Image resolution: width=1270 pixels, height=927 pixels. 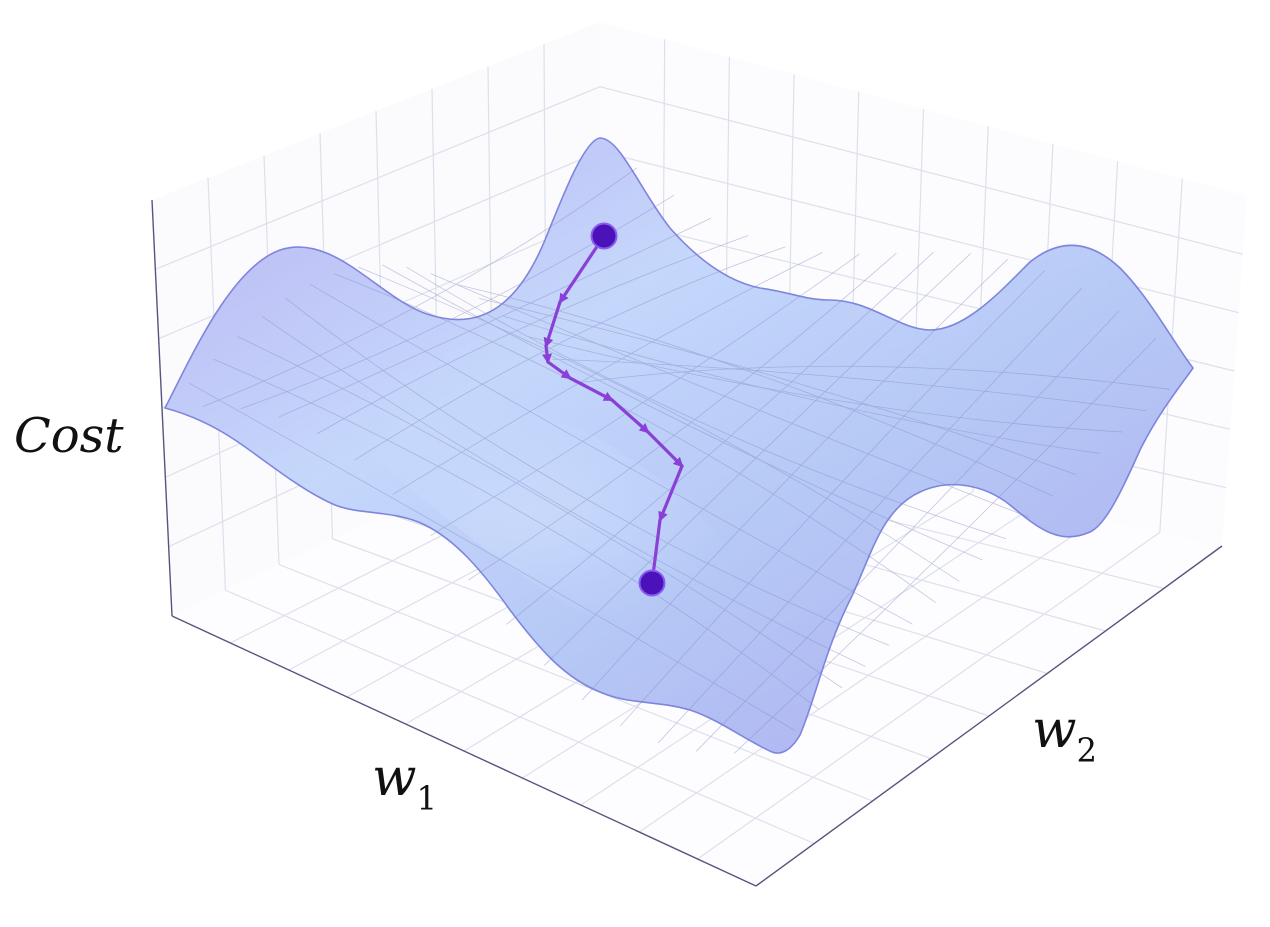 I want to click on w2-axis-label-base: w, so click(x=1054, y=730).